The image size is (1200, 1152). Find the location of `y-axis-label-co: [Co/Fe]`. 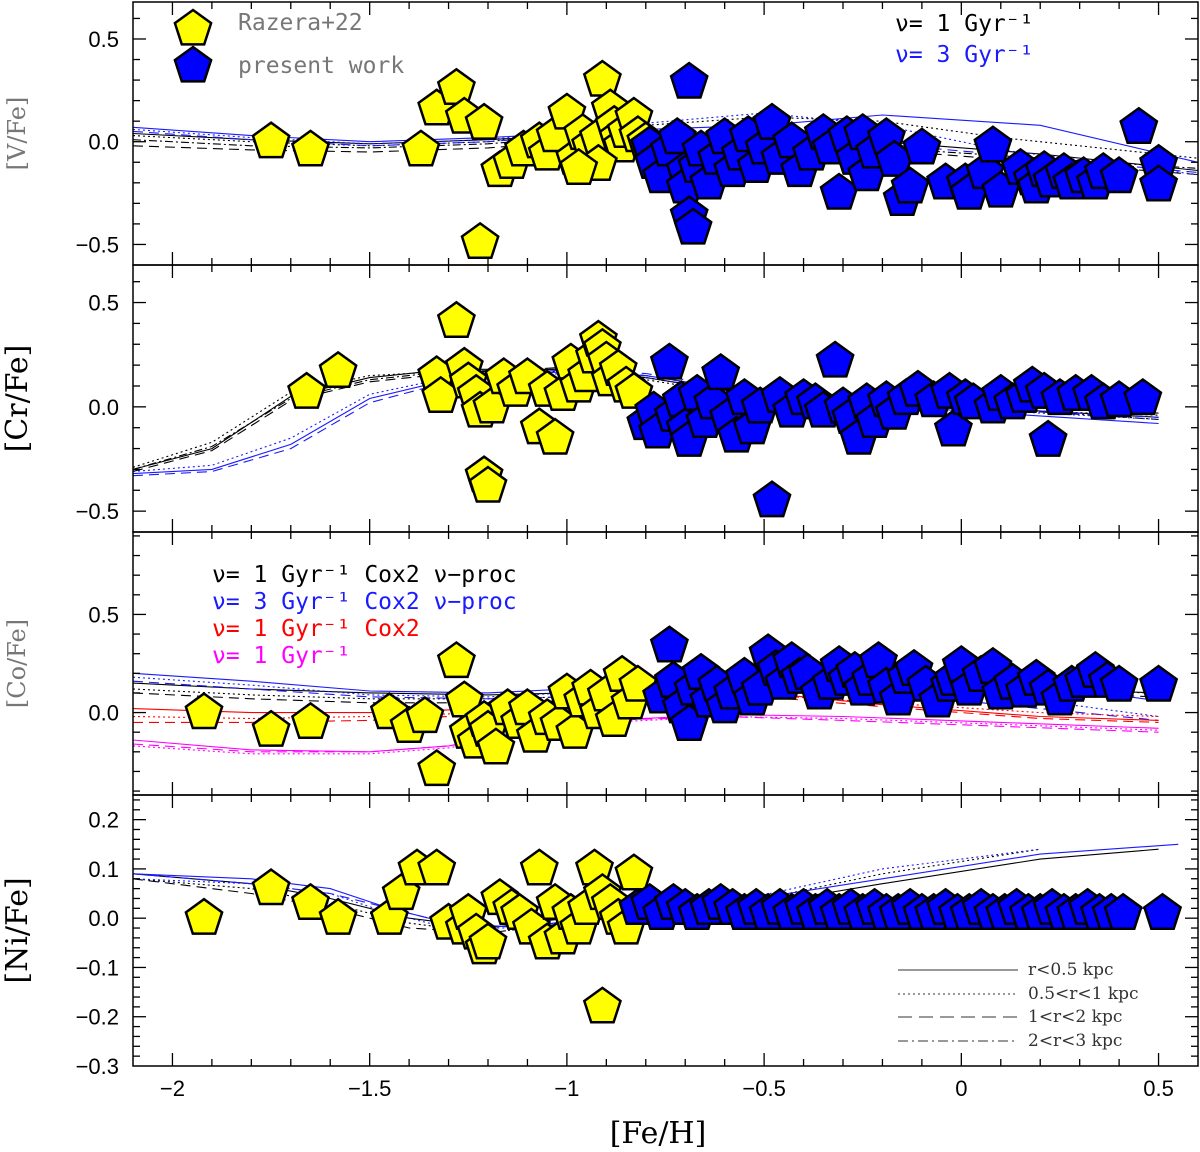

y-axis-label-co: [Co/Fe] is located at coordinates (17, 663).